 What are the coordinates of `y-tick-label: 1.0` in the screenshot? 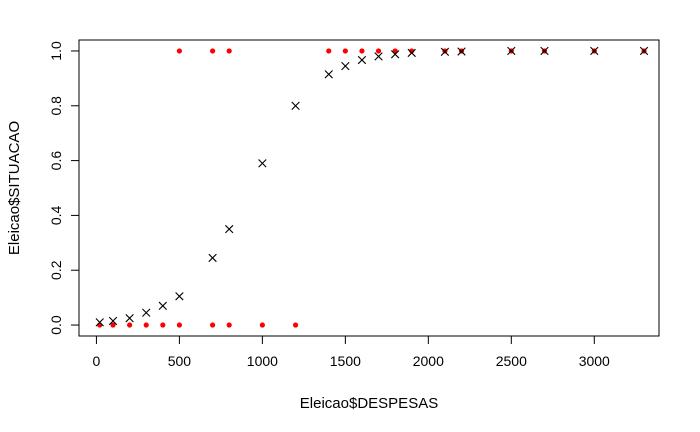 It's located at (56, 51).